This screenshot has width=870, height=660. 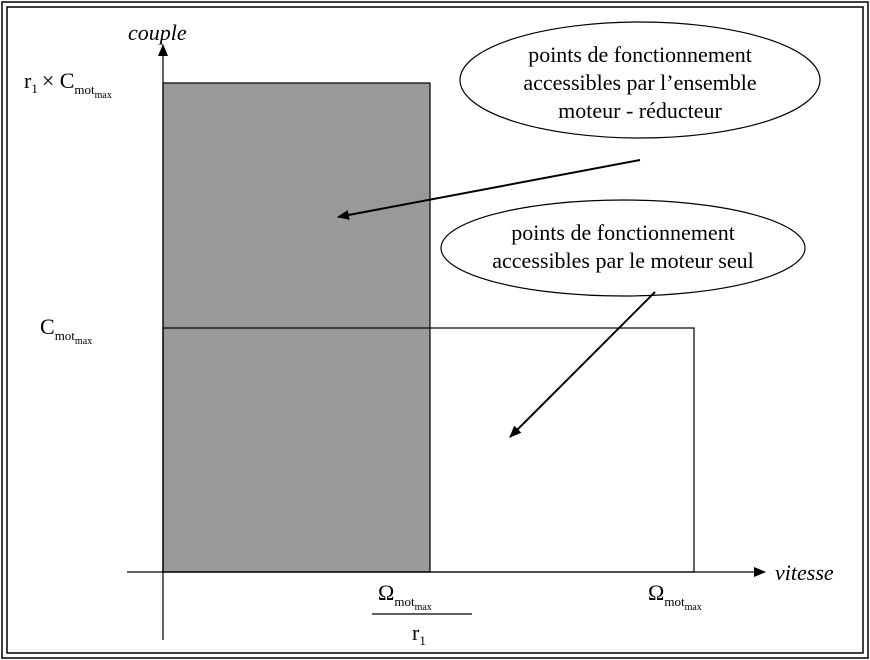 What do you see at coordinates (68, 84) in the screenshot?
I see `y-top-label: r1 × Cmotmax` at bounding box center [68, 84].